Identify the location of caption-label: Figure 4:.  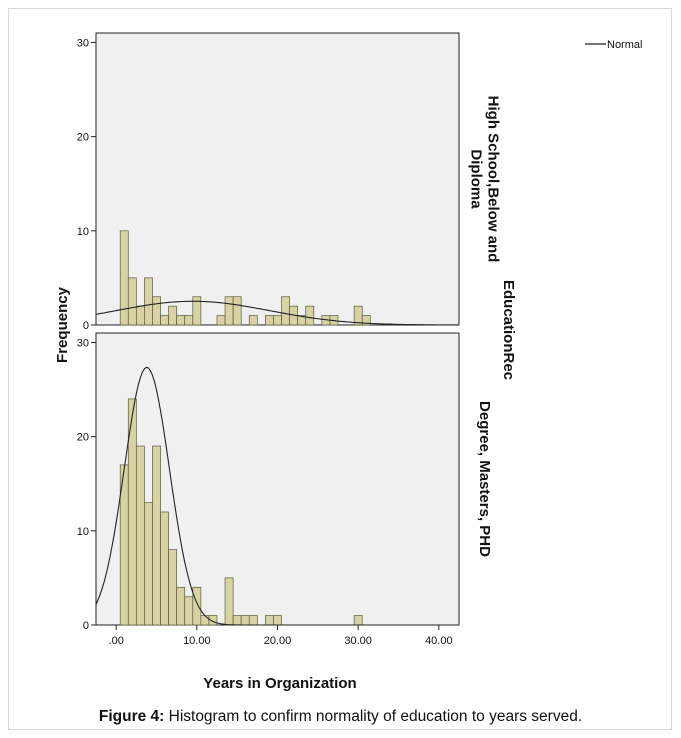
(131, 716).